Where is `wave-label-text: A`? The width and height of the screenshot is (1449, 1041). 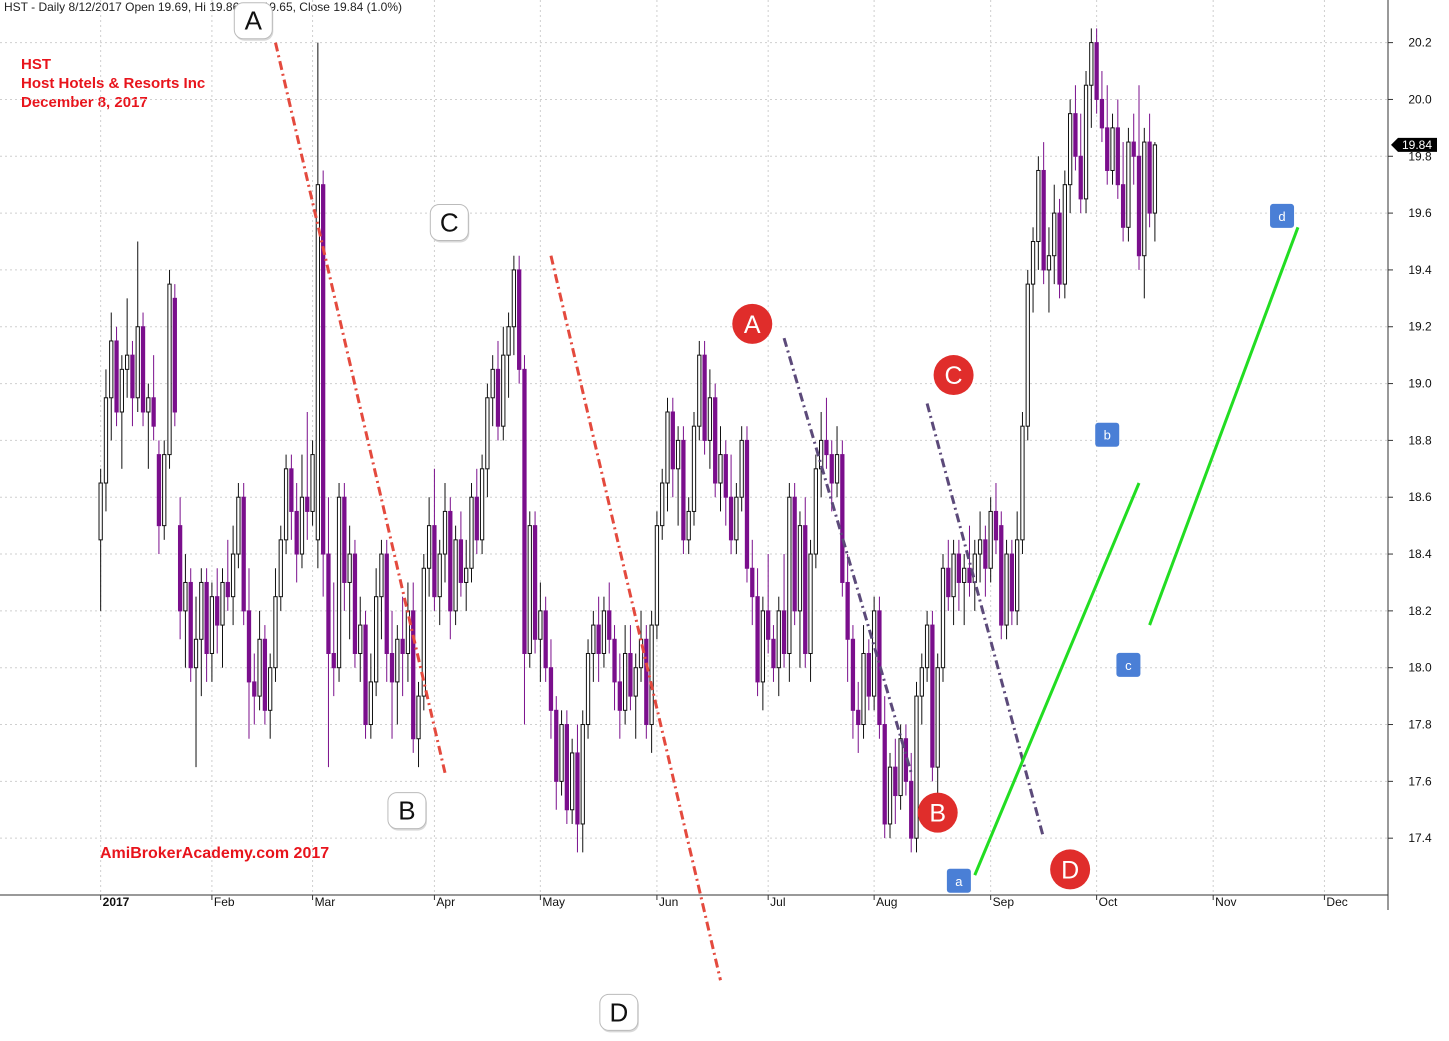
wave-label-text: A is located at coordinates (752, 325).